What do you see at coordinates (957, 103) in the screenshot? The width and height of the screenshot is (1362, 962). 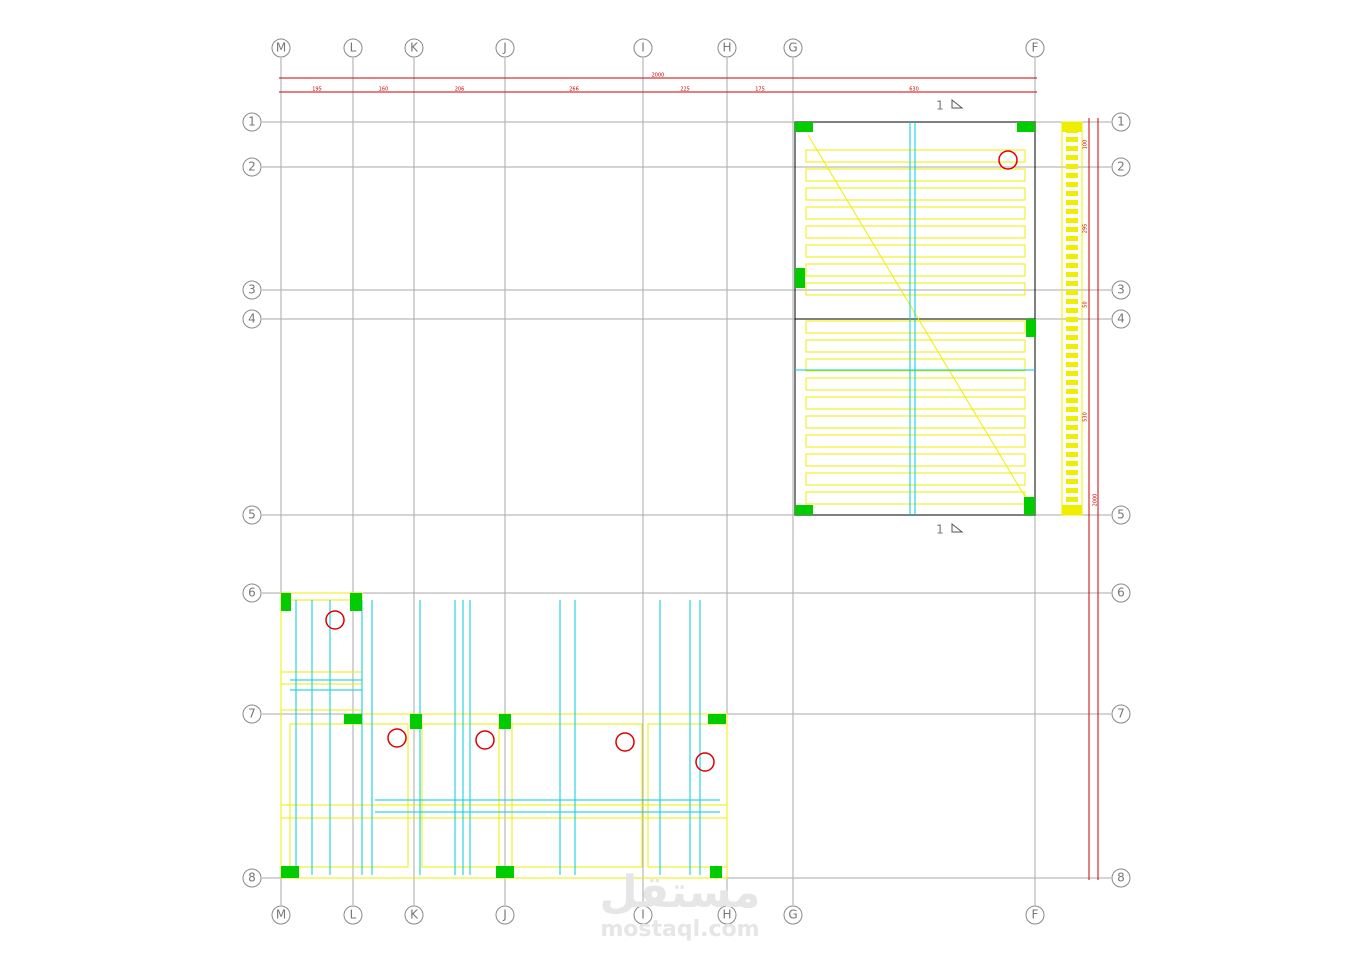 I see `section-arrow` at bounding box center [957, 103].